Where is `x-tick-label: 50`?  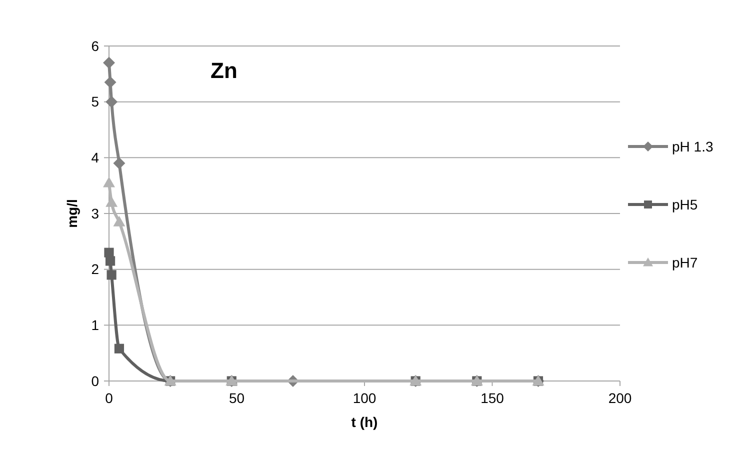 x-tick-label: 50 is located at coordinates (236, 398).